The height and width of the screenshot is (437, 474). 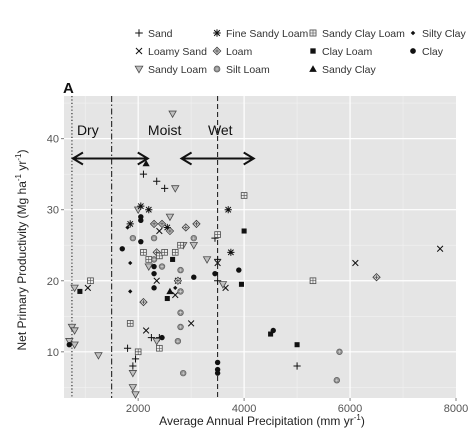 I want to click on legend-item-loam: Loam, so click(x=232, y=52).